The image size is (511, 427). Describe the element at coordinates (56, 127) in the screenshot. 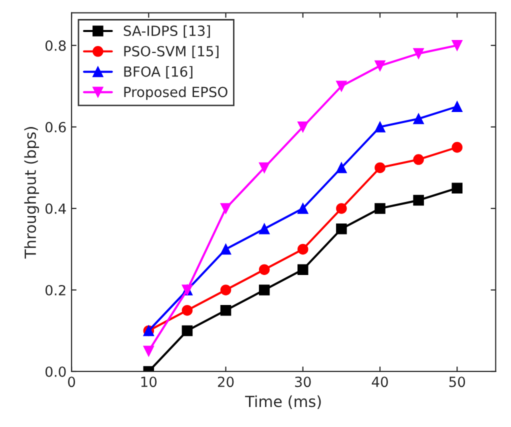

I see `y-tick-label: 0.6` at that location.